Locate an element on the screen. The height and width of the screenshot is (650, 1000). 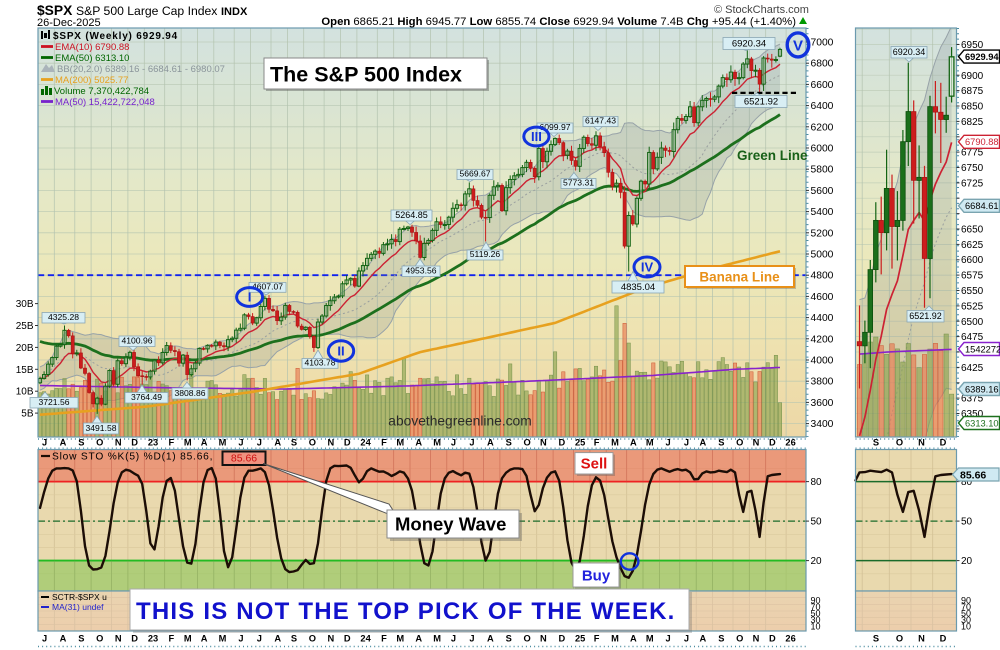
svg-text: IV is located at coordinates (647, 267).